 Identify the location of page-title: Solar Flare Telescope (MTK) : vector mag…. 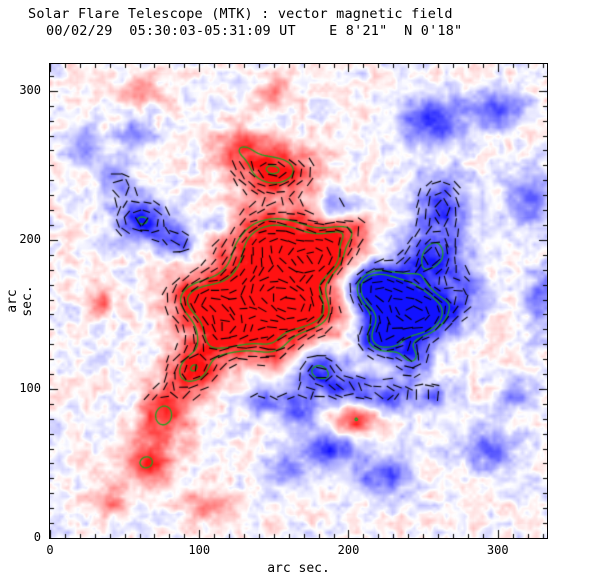
(240, 14).